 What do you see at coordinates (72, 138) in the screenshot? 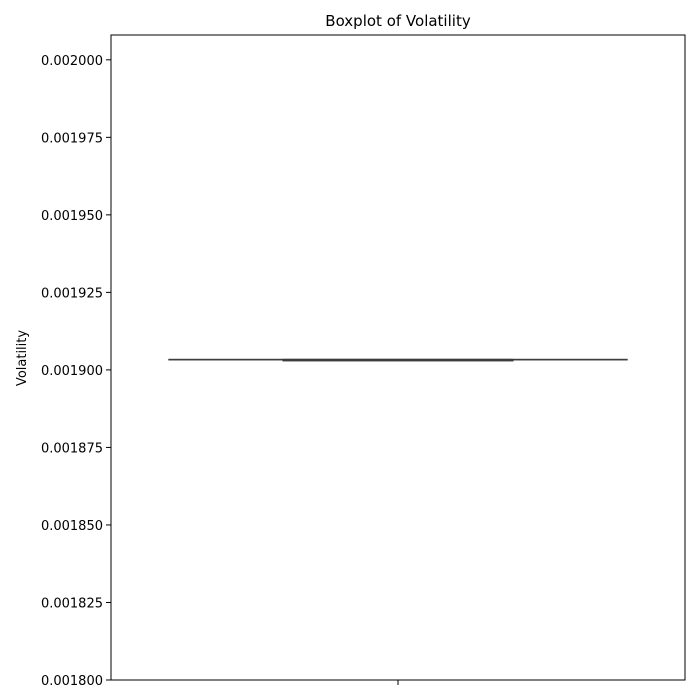
I see `y-tick-label: 0.001975` at bounding box center [72, 138].